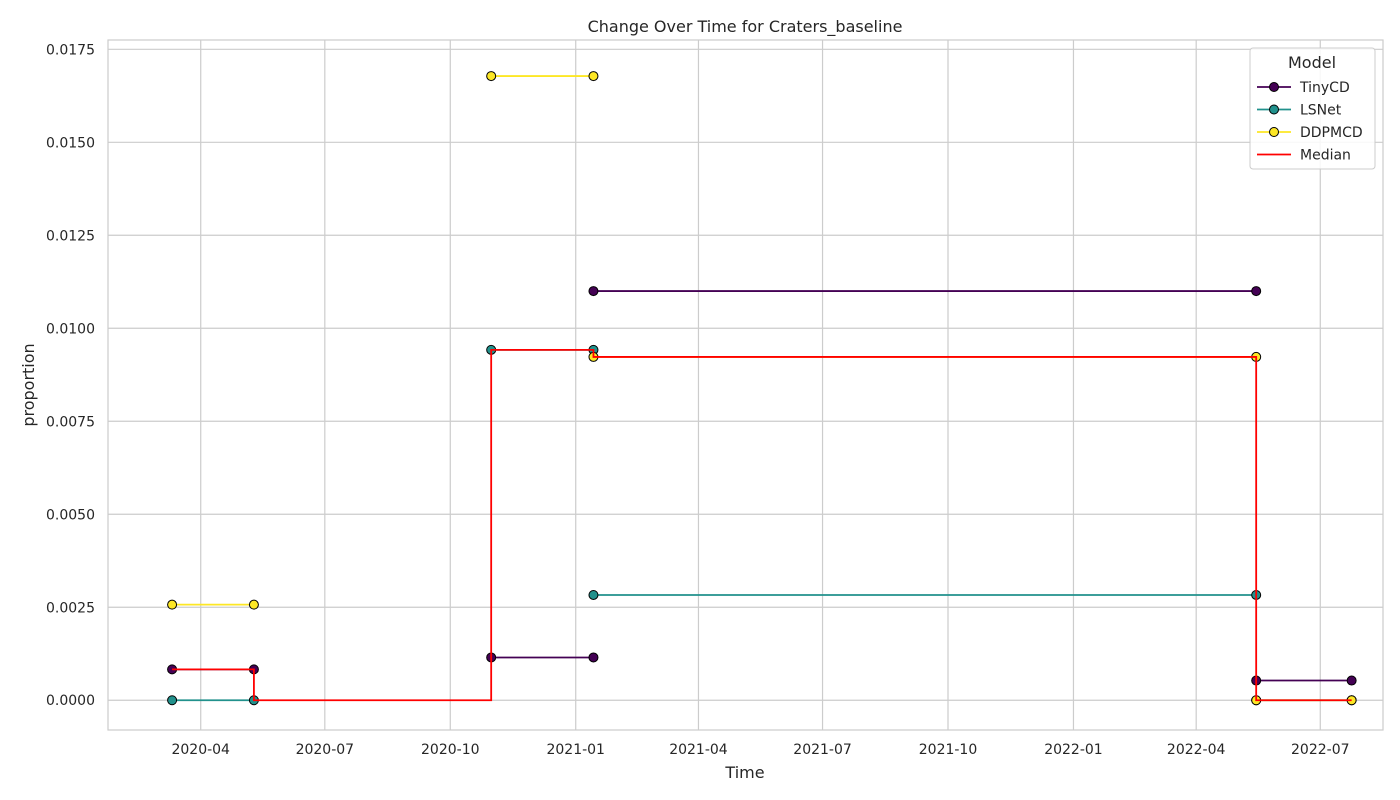  Describe the element at coordinates (28, 384) in the screenshot. I see `y-axis-label: proportion` at that location.